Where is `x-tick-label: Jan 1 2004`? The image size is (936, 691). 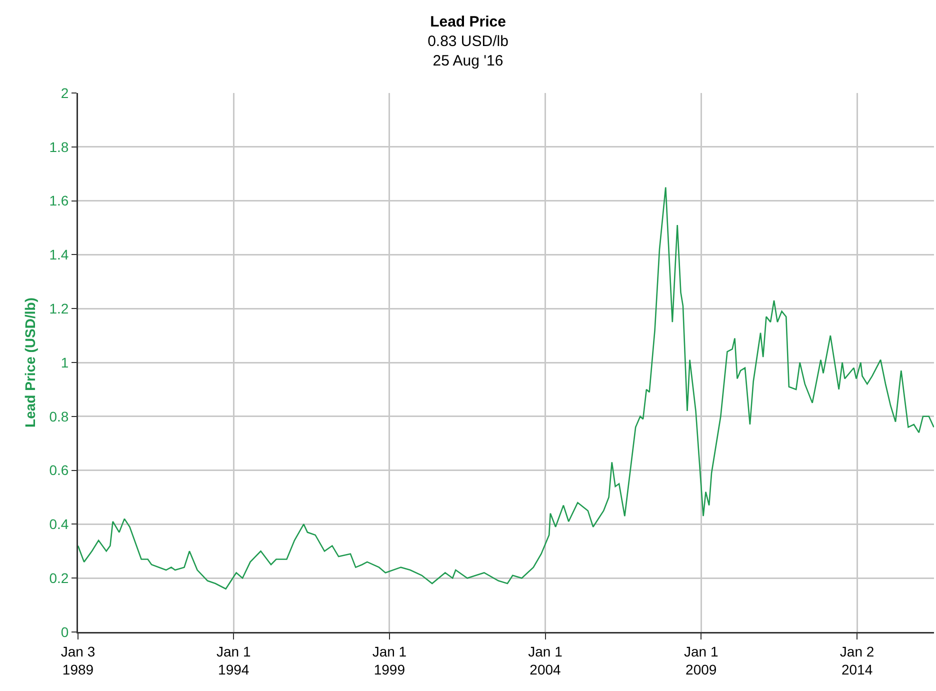 x-tick-label: Jan 1 2004 is located at coordinates (545, 660).